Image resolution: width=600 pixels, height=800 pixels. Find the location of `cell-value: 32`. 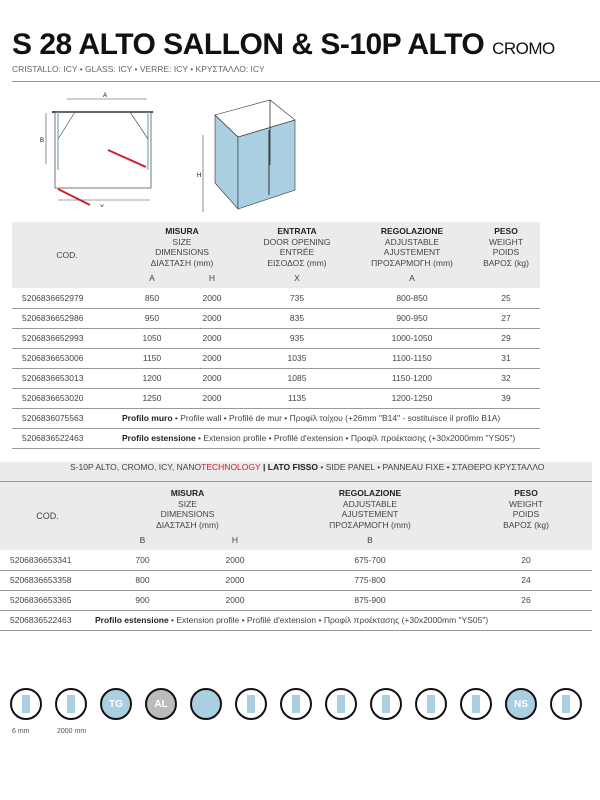

cell-value: 32 is located at coordinates (506, 378).